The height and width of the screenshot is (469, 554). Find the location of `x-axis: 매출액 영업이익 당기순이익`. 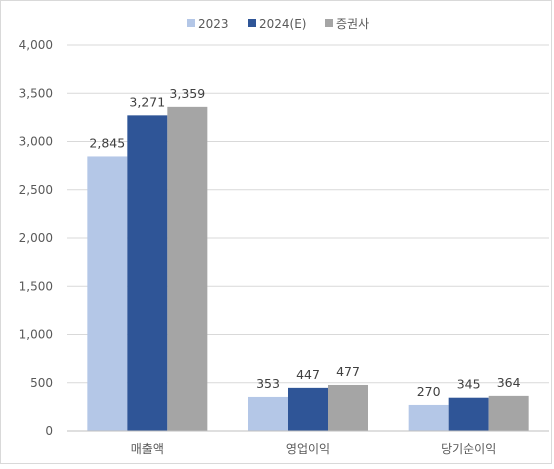

x-axis: 매출액 영업이익 당기순이익 is located at coordinates (308, 443).